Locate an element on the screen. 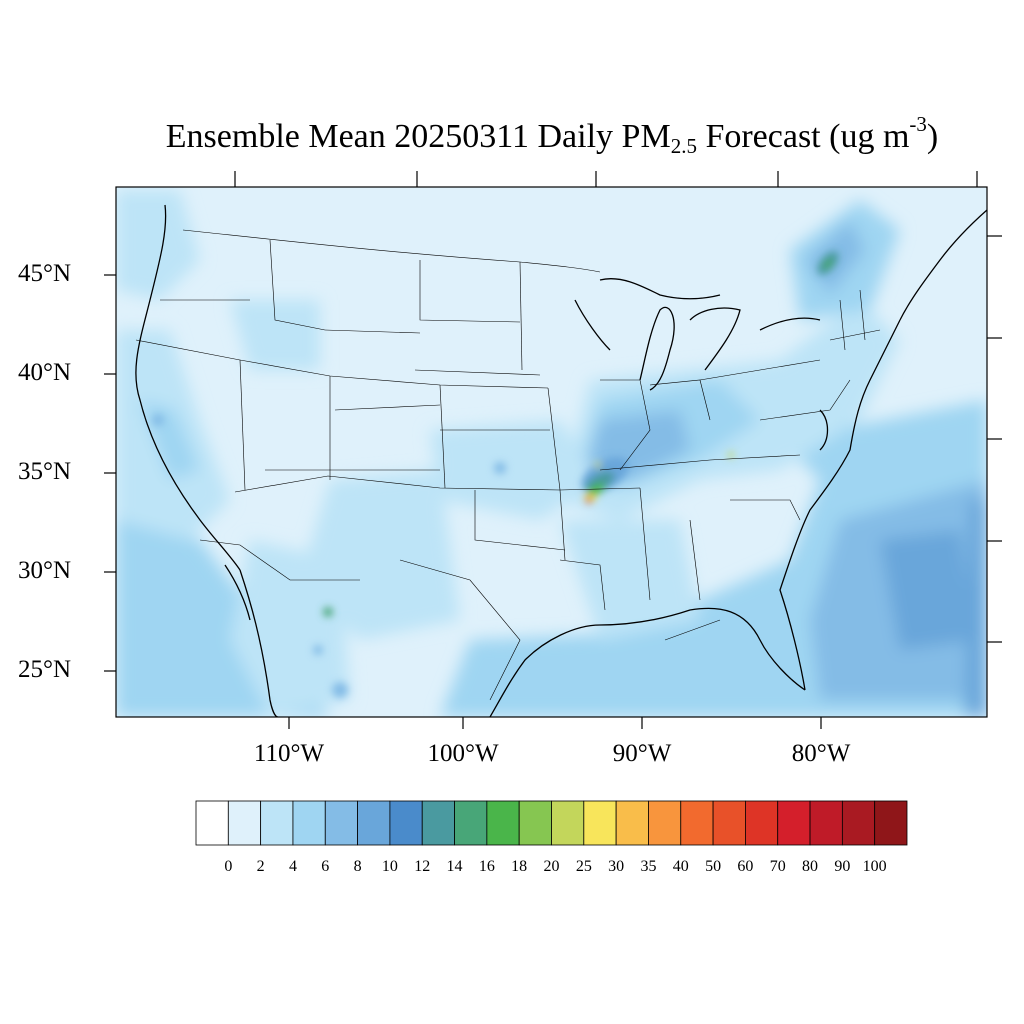 This screenshot has height=1024, width=1024. colorbar-label: 90 is located at coordinates (842, 866).